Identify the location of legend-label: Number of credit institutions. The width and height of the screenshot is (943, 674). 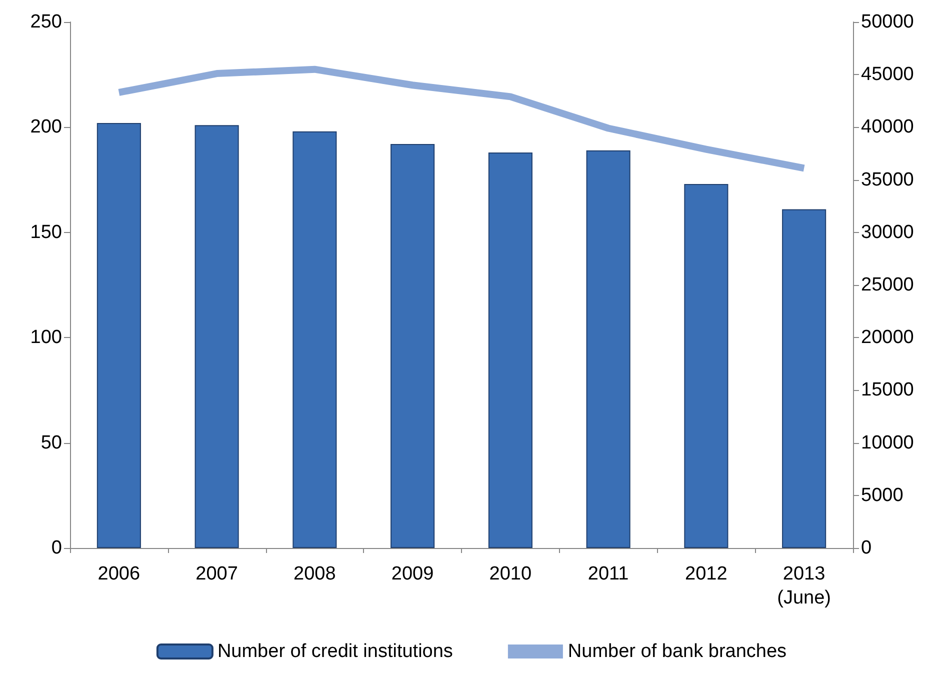
(335, 651).